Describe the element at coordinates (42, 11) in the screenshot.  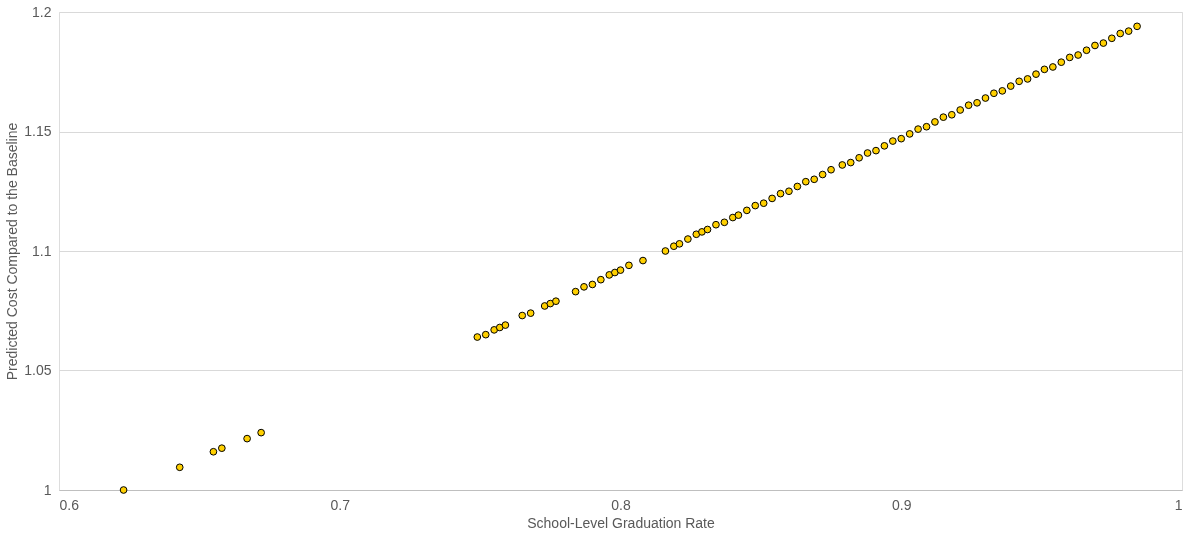
I see `y-tick-label: 1.2` at that location.